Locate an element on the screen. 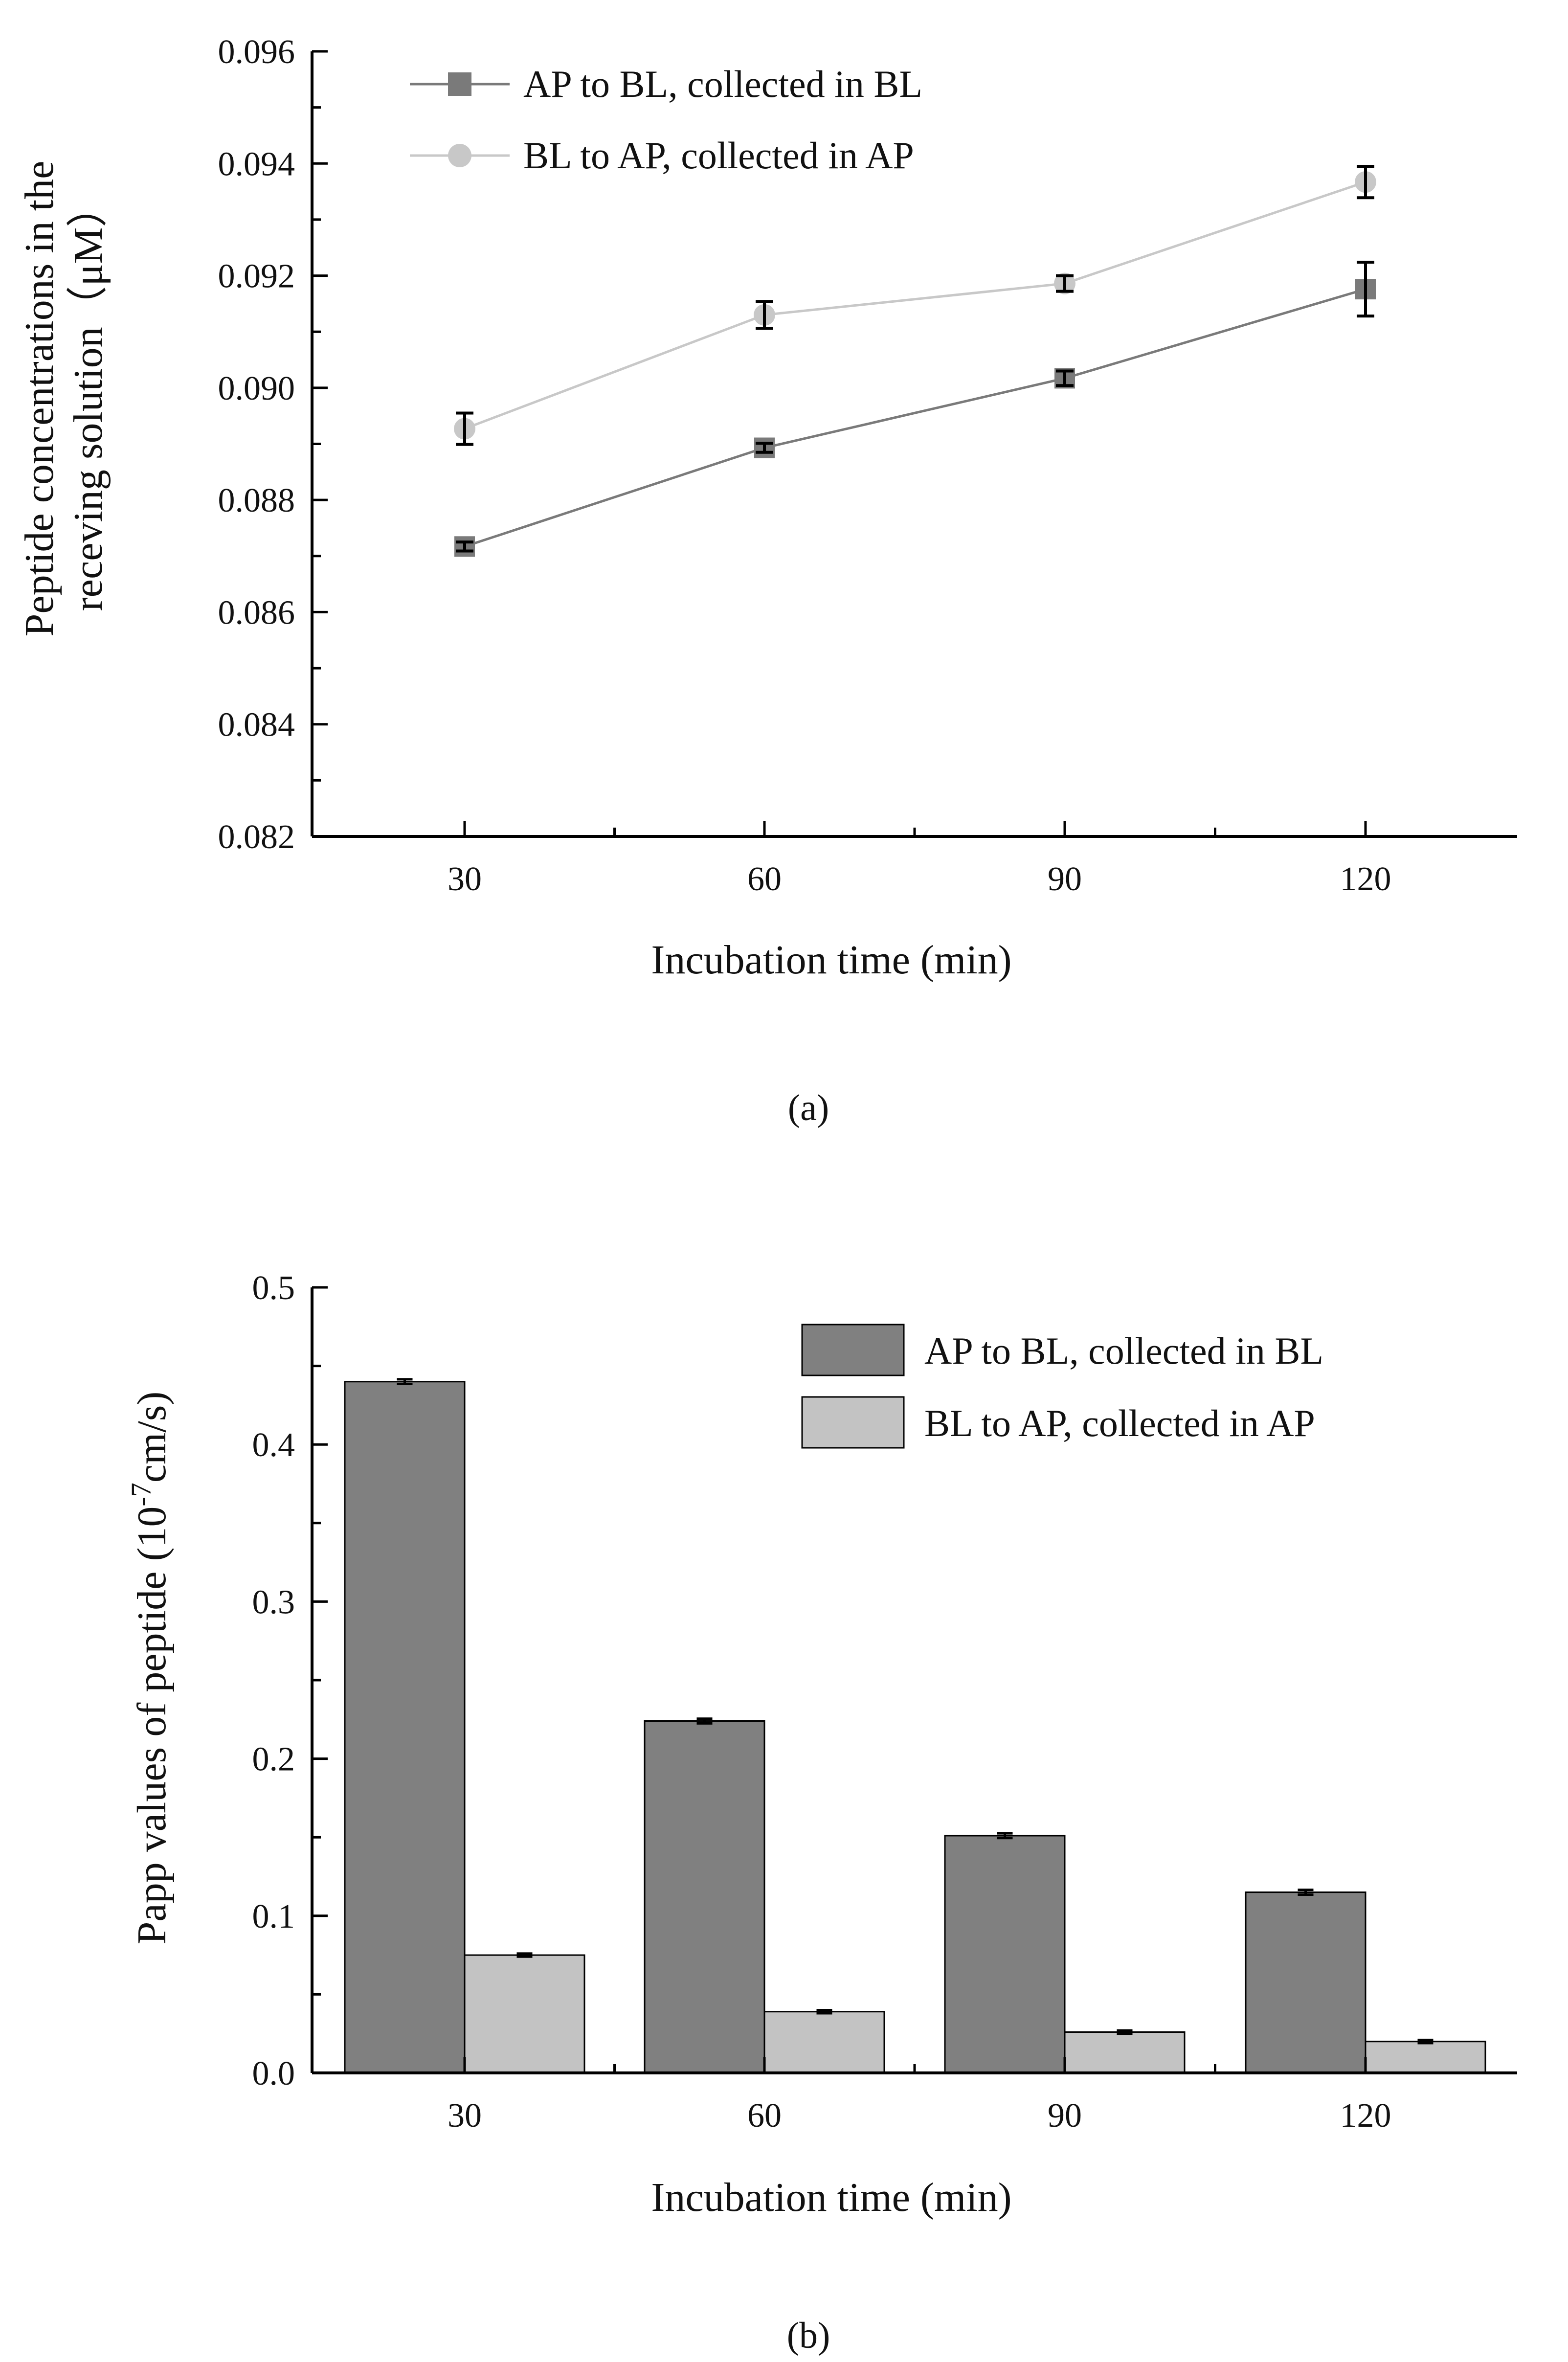 This screenshot has height=2362, width=1568. panel-b-y-tick-label: 0.1 is located at coordinates (273, 1917).